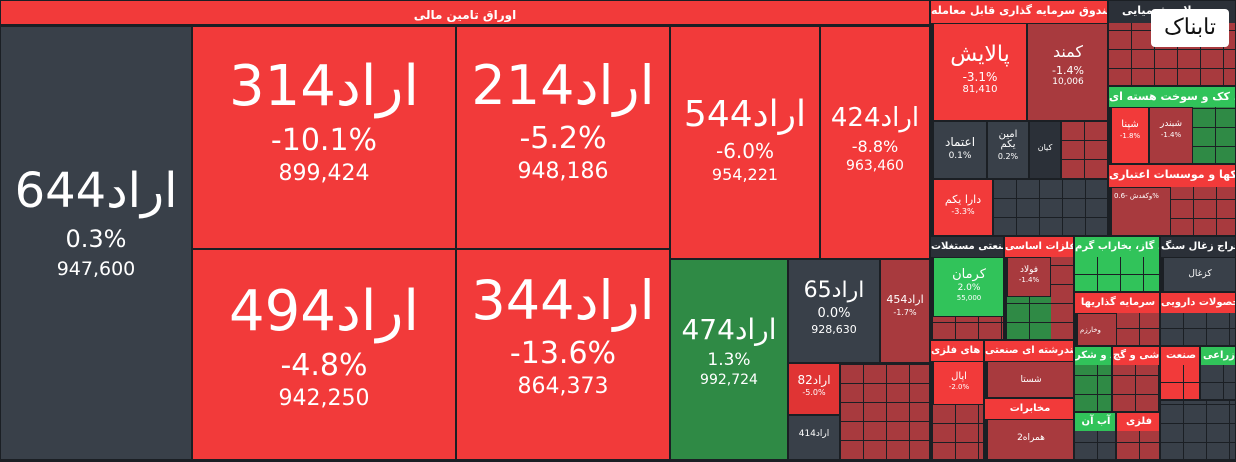  Describe the element at coordinates (465, 13) in the screenshot. I see `sector-bonds-header: اوراق تامین مالی` at that location.